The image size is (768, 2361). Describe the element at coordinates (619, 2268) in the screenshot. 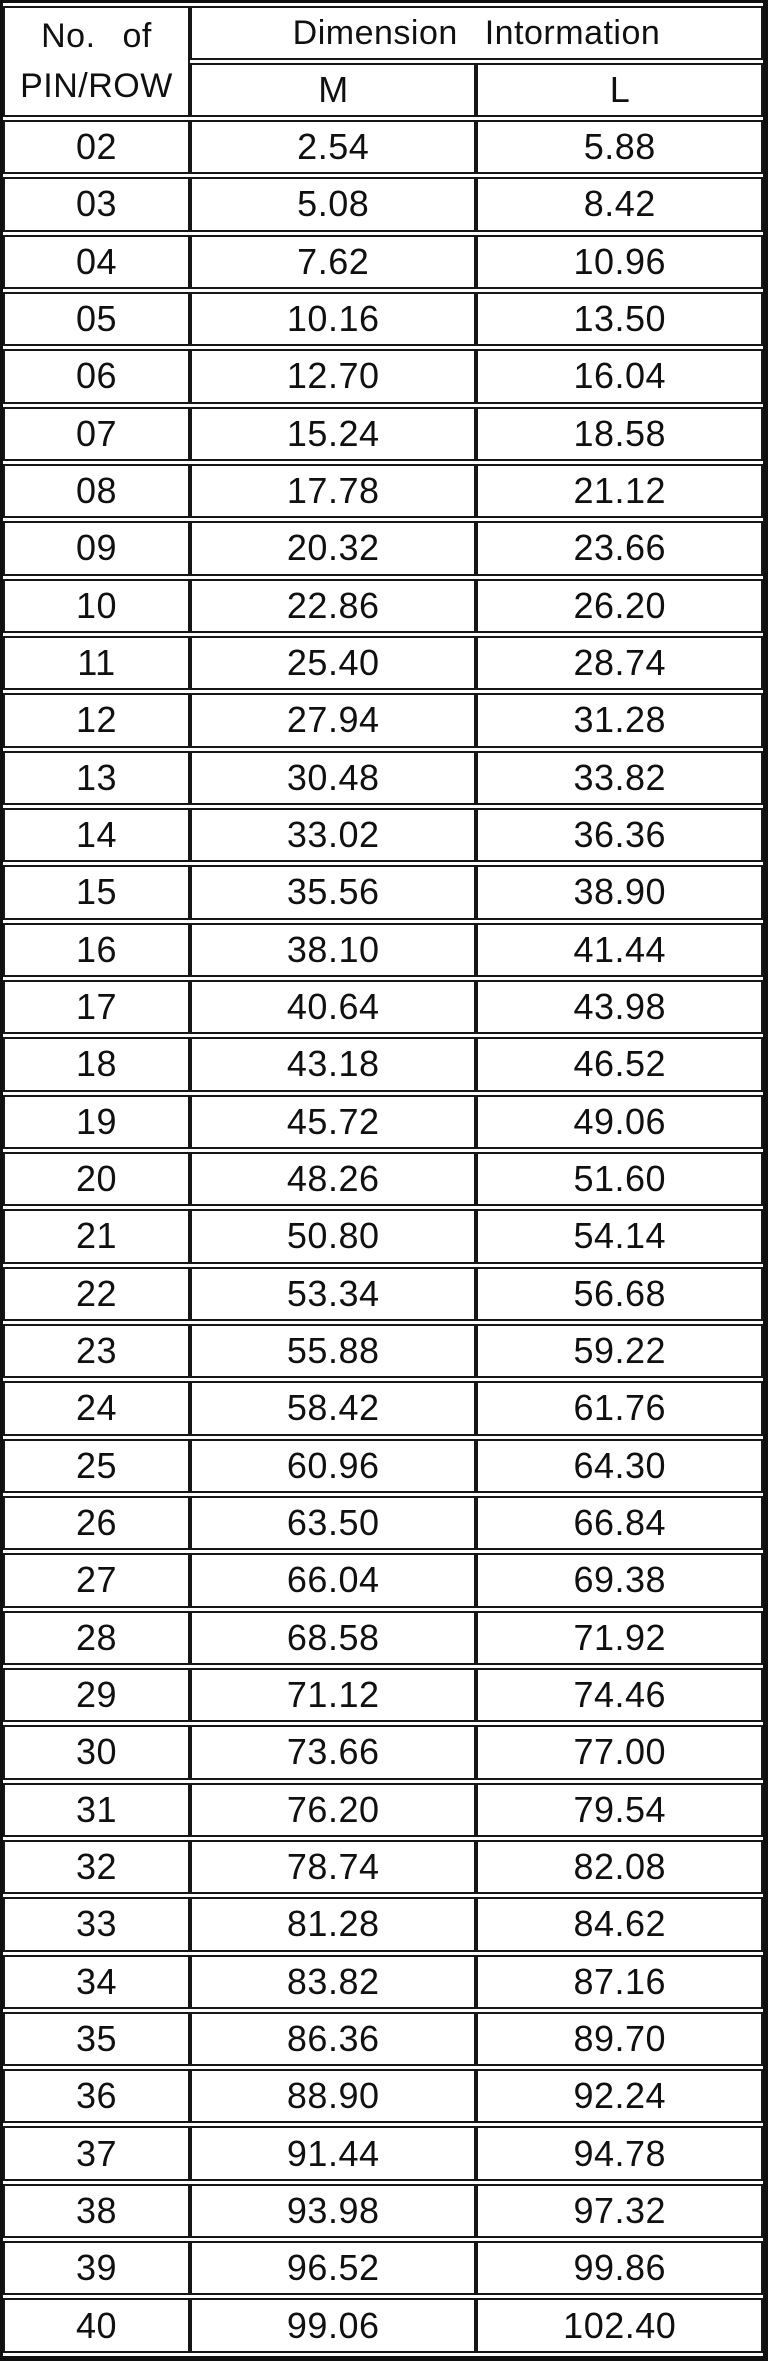

I see `dimension-l-cell: 99.86` at that location.